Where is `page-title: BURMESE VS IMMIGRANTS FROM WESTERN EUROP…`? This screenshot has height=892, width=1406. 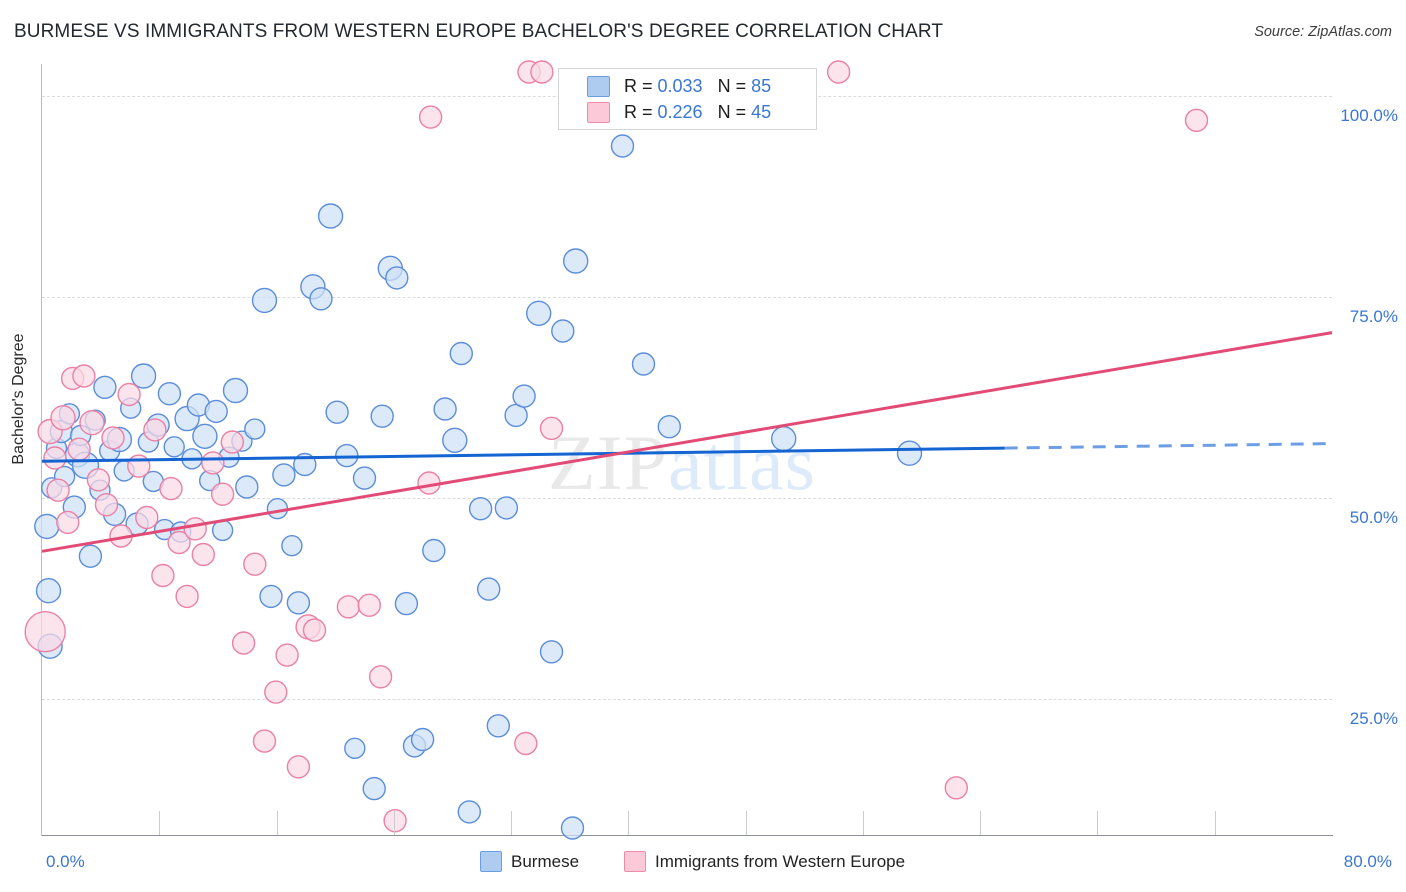
page-title: BURMESE VS IMMIGRANTS FROM WESTERN EUROP… is located at coordinates (479, 31).